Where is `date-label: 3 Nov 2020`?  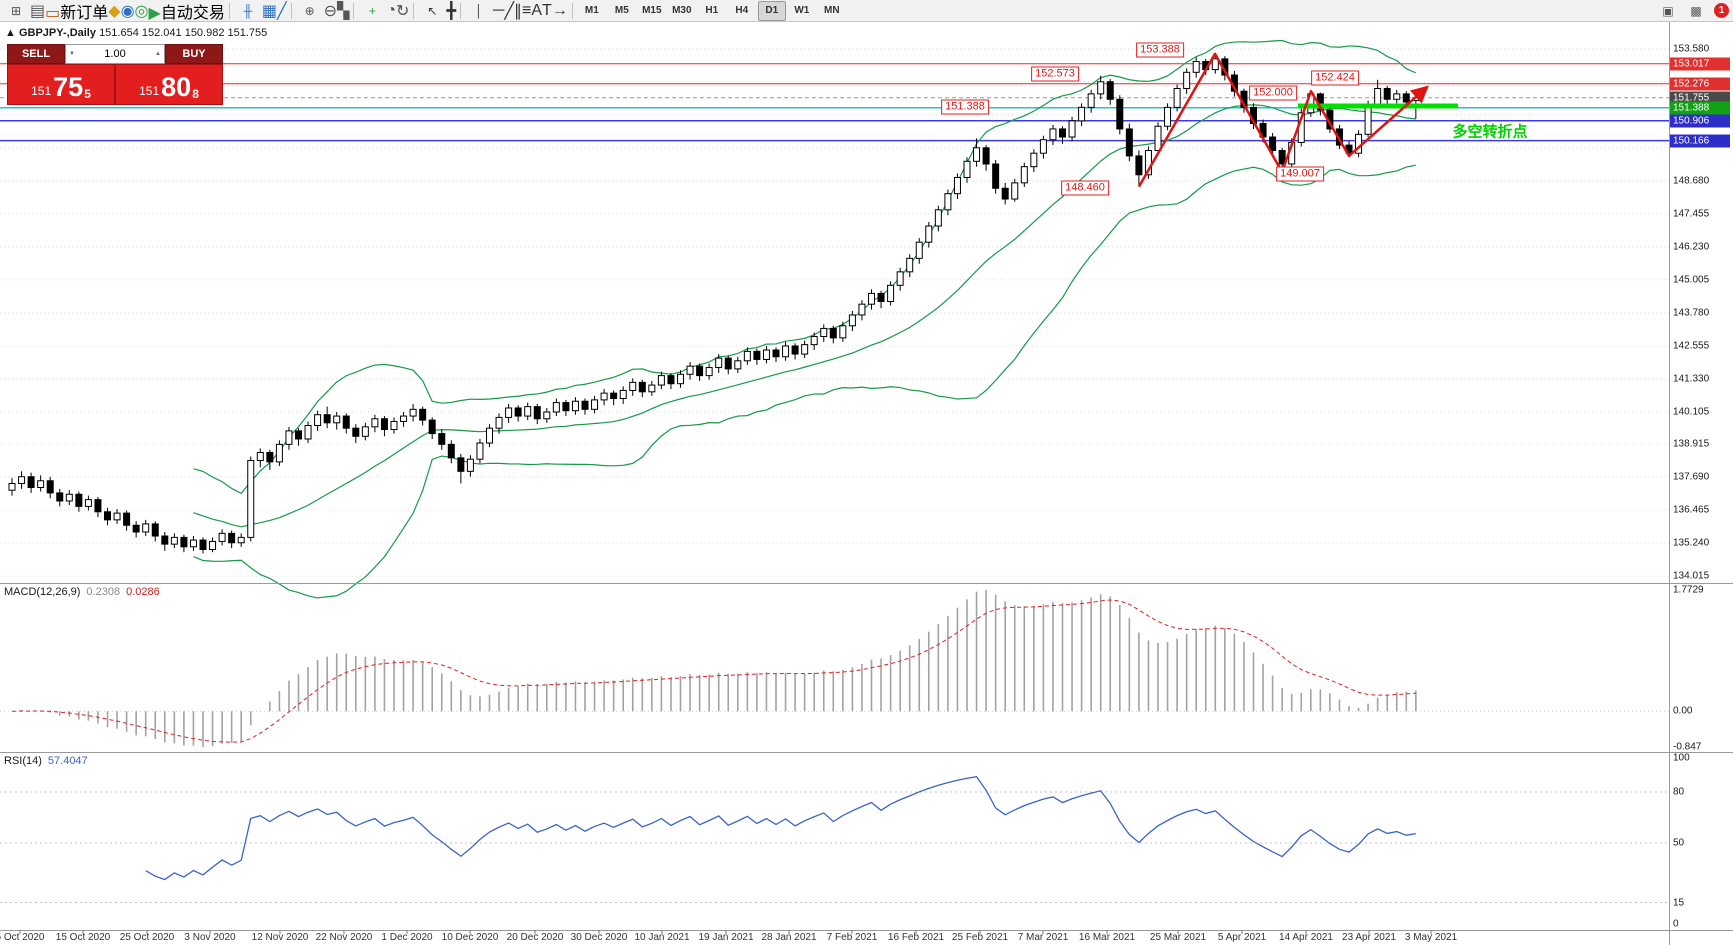 date-label: 3 Nov 2020 is located at coordinates (210, 937).